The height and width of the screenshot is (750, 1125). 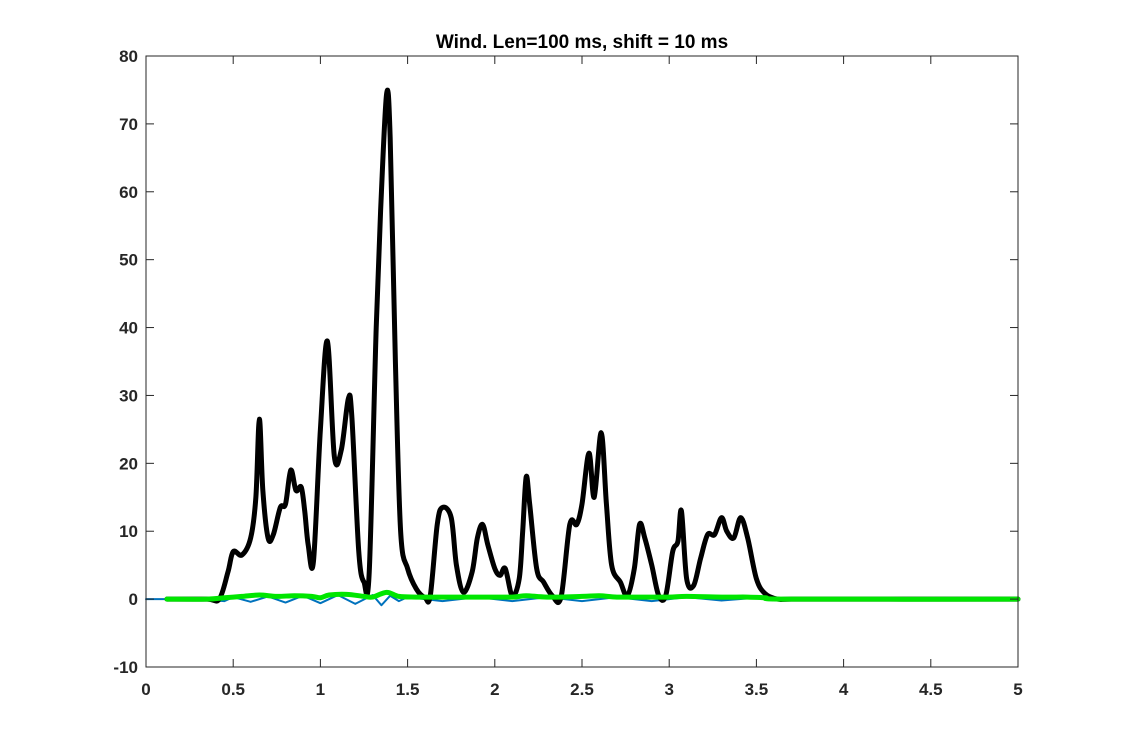 I want to click on x-tick-label: 3, so click(x=668, y=689).